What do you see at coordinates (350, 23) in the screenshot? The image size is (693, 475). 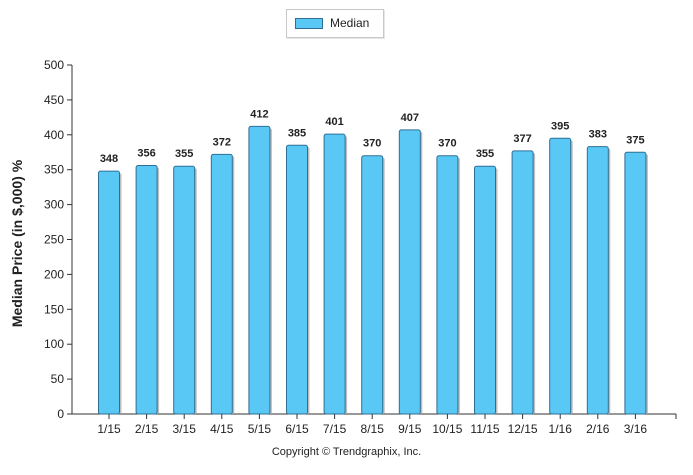 I see `legend-label-median: Median` at bounding box center [350, 23].